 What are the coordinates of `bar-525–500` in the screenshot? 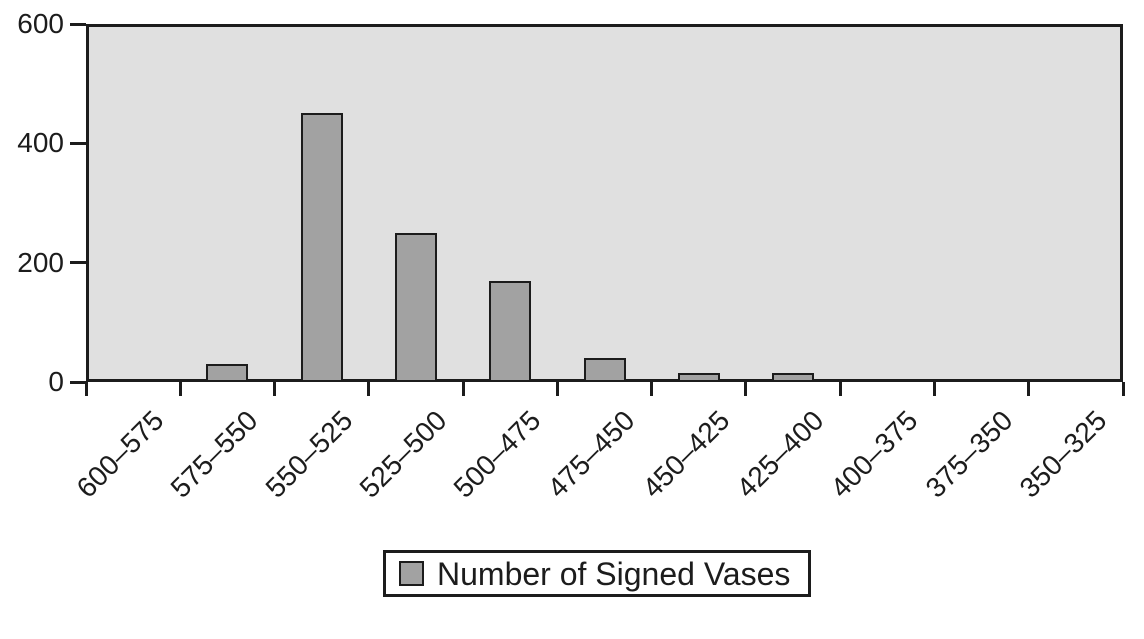 It's located at (416, 307).